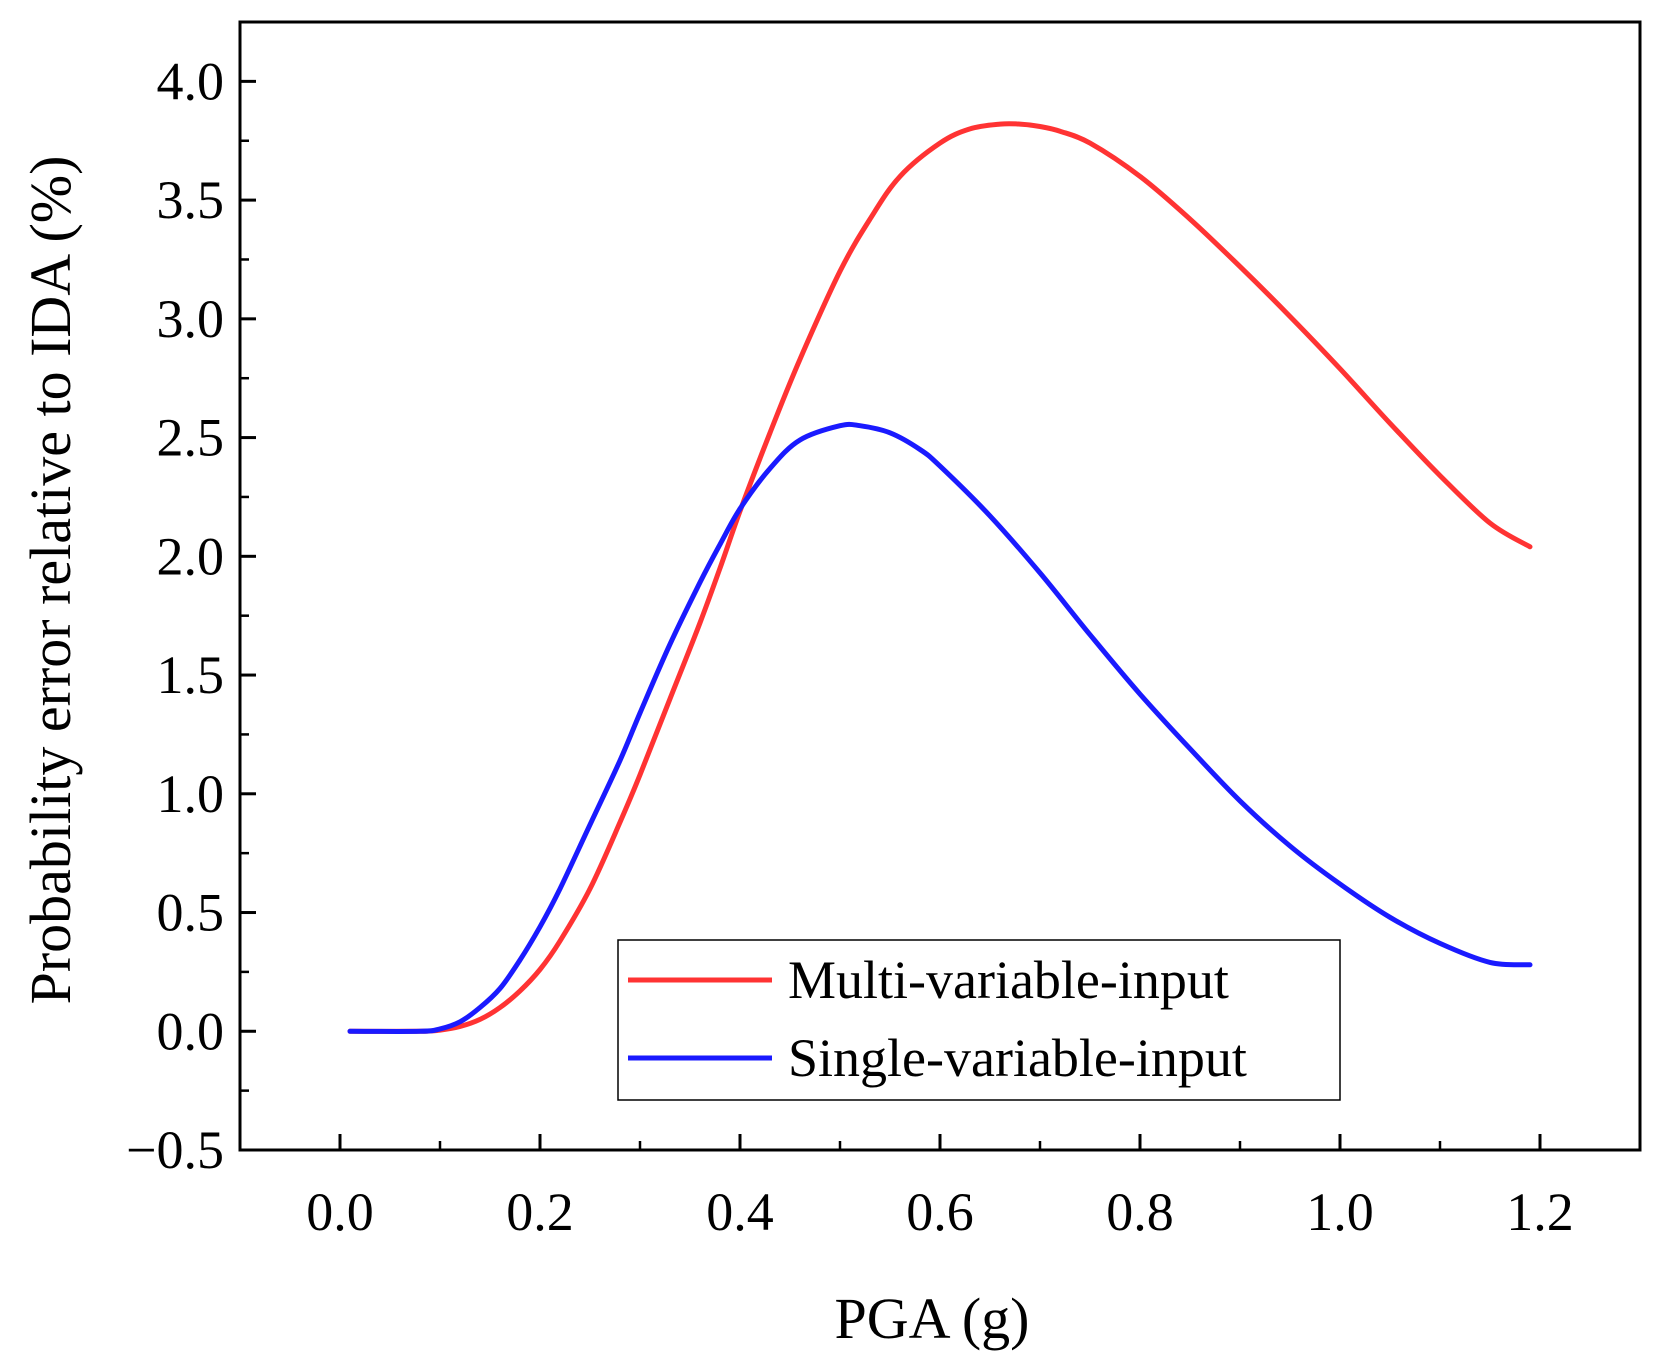 Image resolution: width=1662 pixels, height=1368 pixels. I want to click on x-axis-title: PGA (g), so click(932, 1318).